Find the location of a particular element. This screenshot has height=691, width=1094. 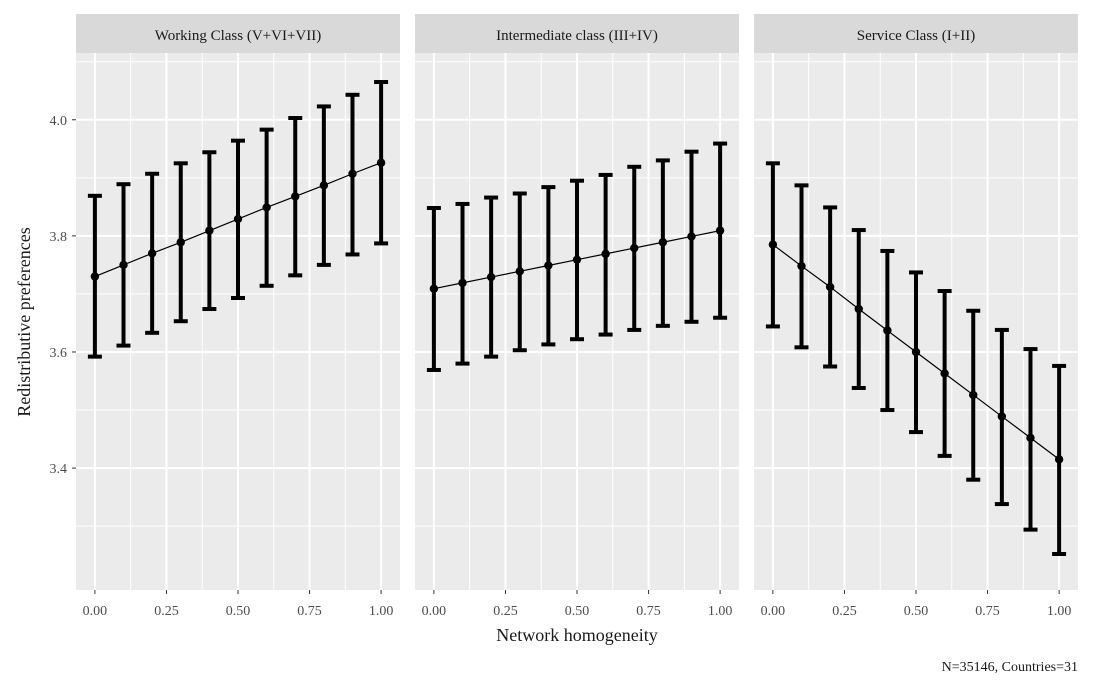

facet-title: Working Class (V+VI+VII) is located at coordinates (238, 36).